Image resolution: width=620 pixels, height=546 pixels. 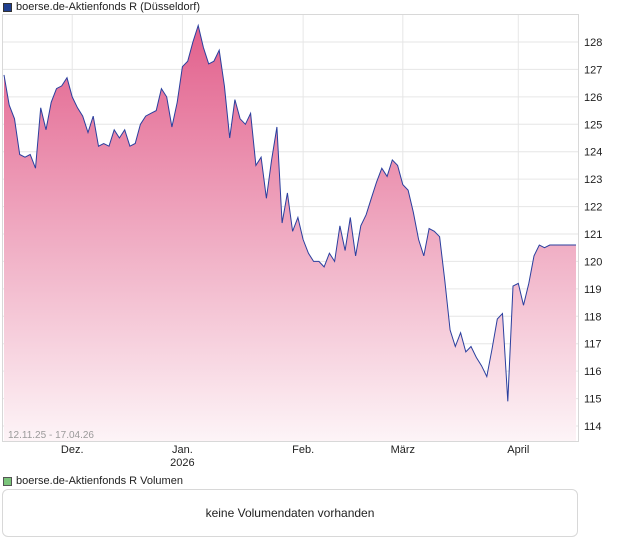 I want to click on y-tick-label: 121, so click(x=593, y=235).